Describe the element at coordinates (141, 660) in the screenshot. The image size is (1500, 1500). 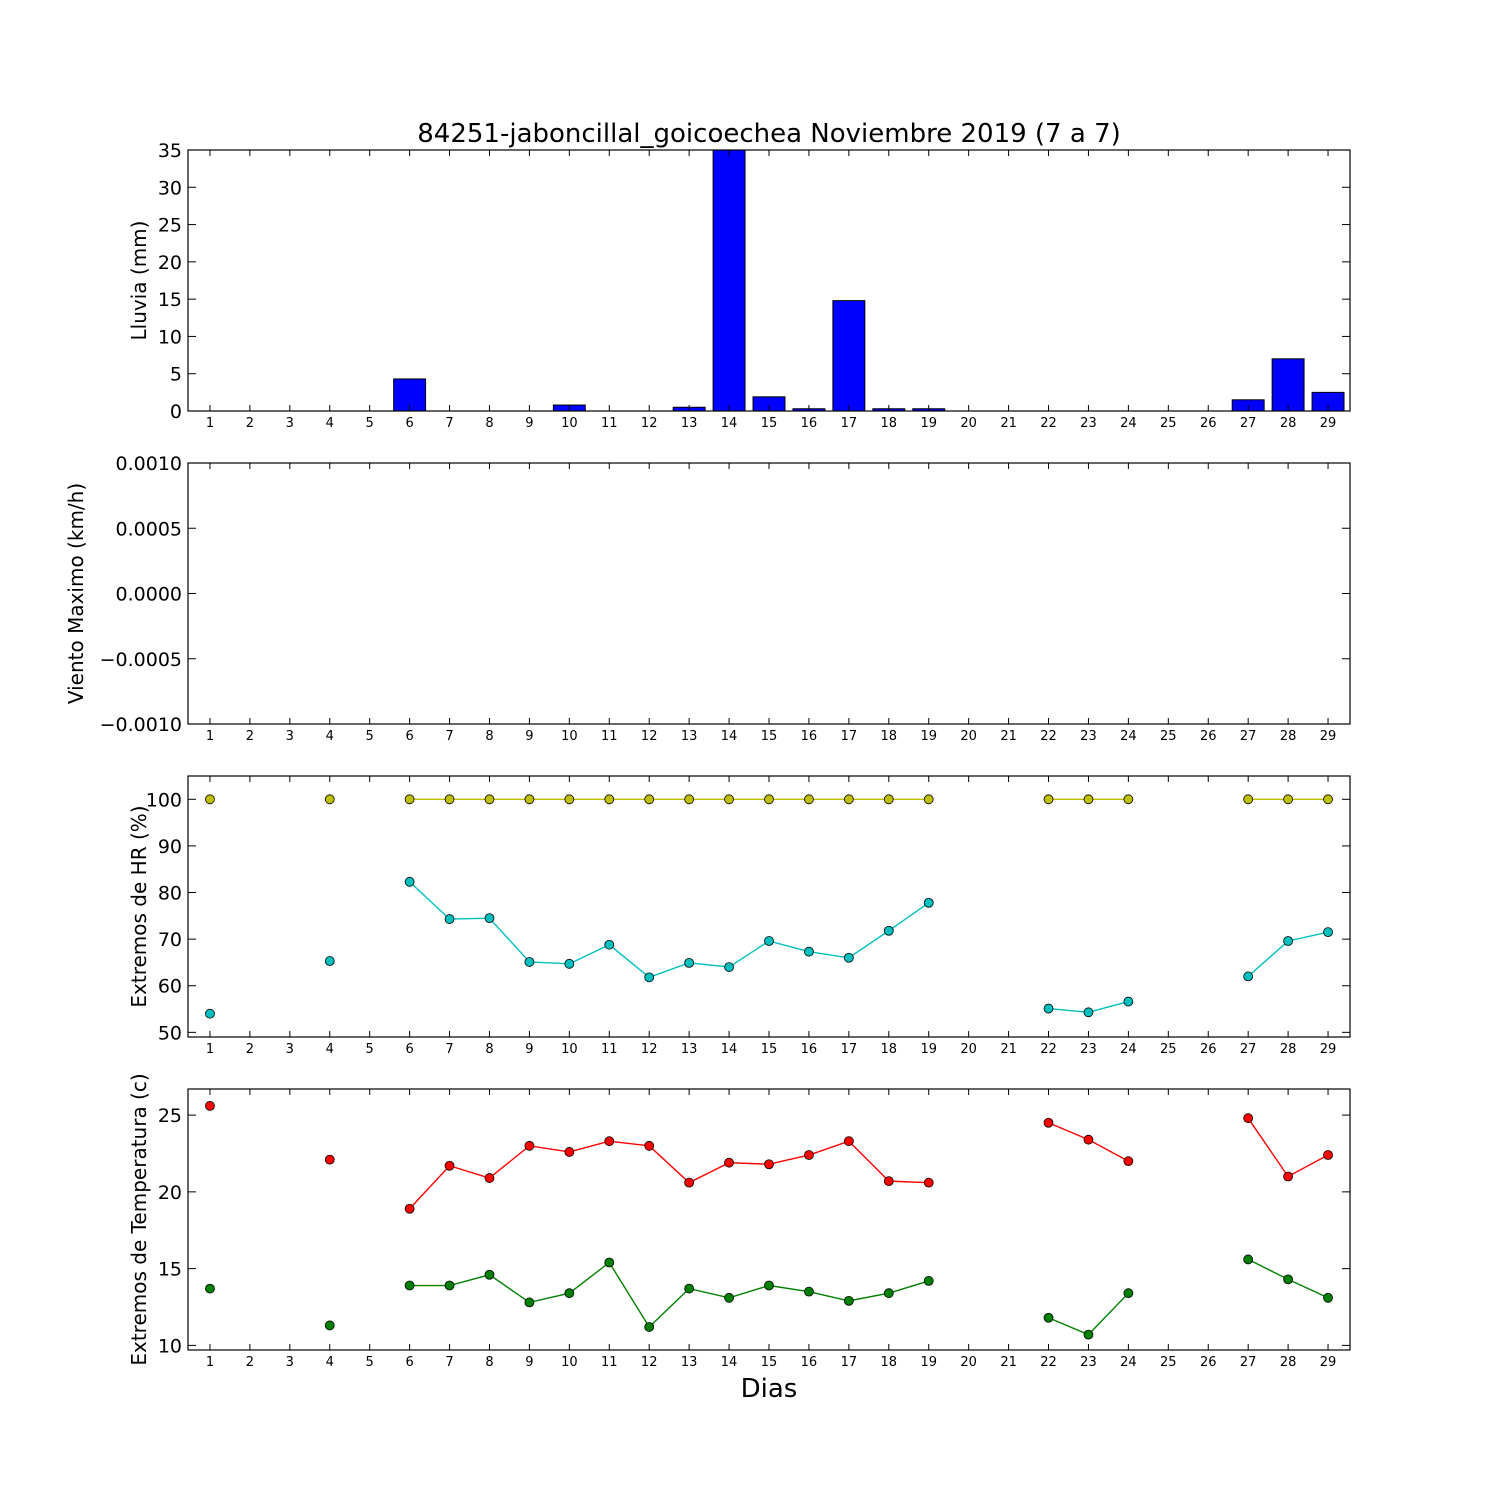
I see `y-tick-label: −0.0005` at that location.